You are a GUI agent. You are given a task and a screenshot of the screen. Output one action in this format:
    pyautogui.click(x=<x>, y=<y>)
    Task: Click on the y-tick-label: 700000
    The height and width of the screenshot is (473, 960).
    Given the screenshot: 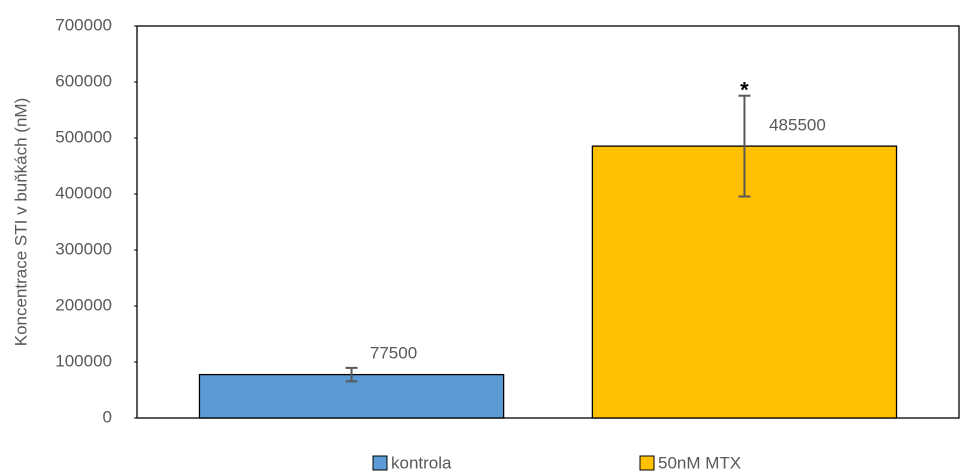 What is the action you would take?
    pyautogui.click(x=83, y=24)
    